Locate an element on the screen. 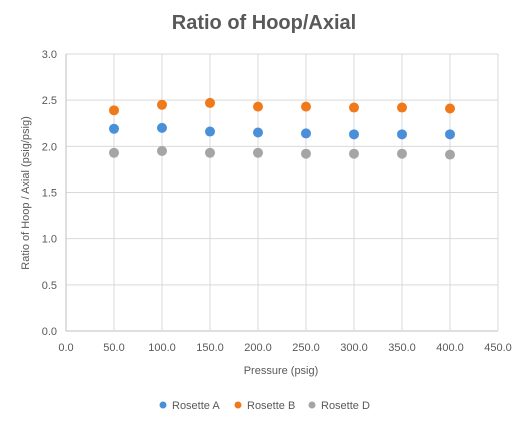  x-tick-label: 100.0 is located at coordinates (162, 348).